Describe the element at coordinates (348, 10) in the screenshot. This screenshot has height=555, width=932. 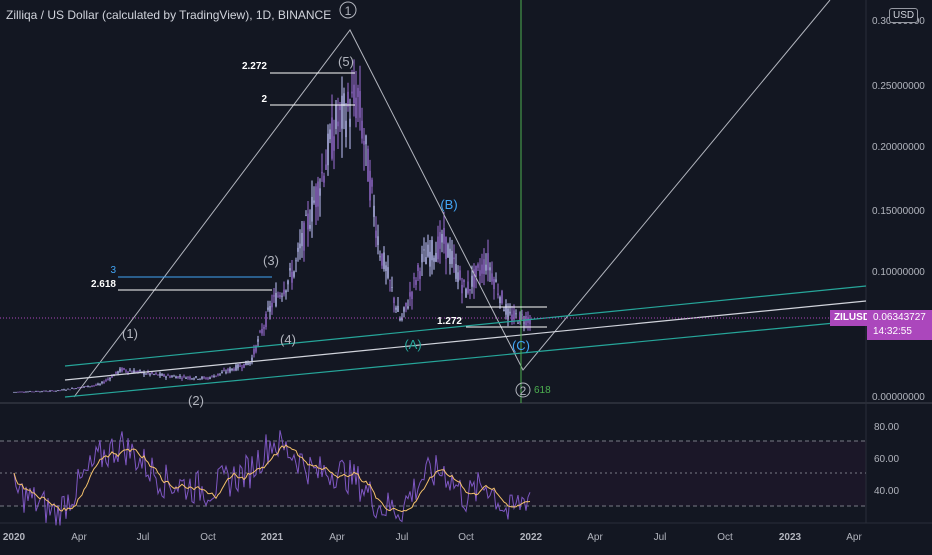
I see `wave-1-circle` at that location.